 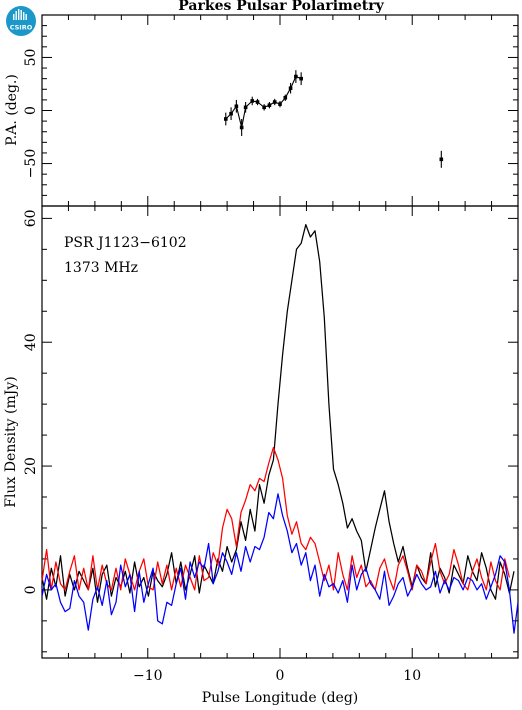 I want to click on pa-data-points, so click(x=333, y=119).